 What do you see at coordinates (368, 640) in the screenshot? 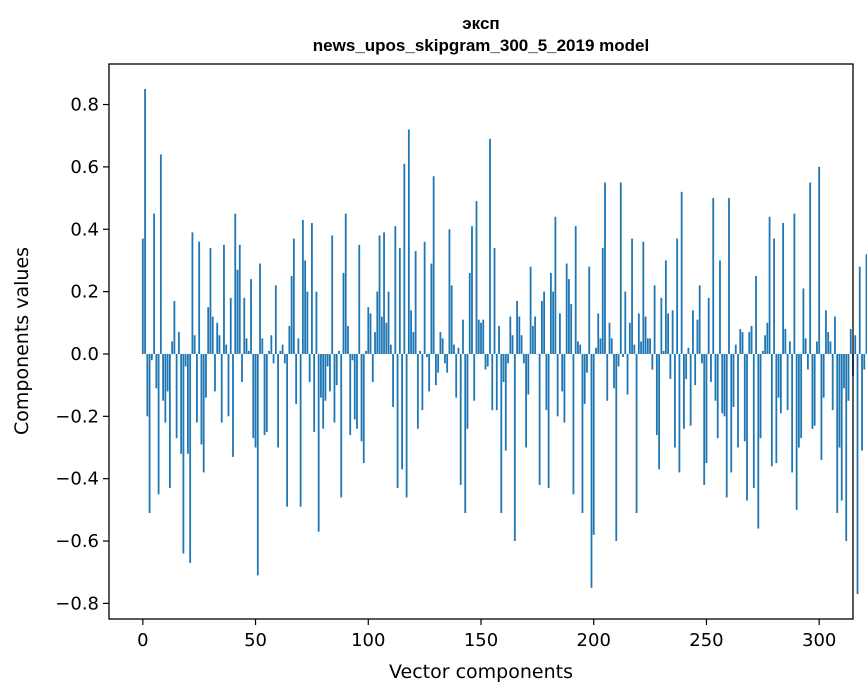
I see `x-tick-label: 100` at bounding box center [368, 640].